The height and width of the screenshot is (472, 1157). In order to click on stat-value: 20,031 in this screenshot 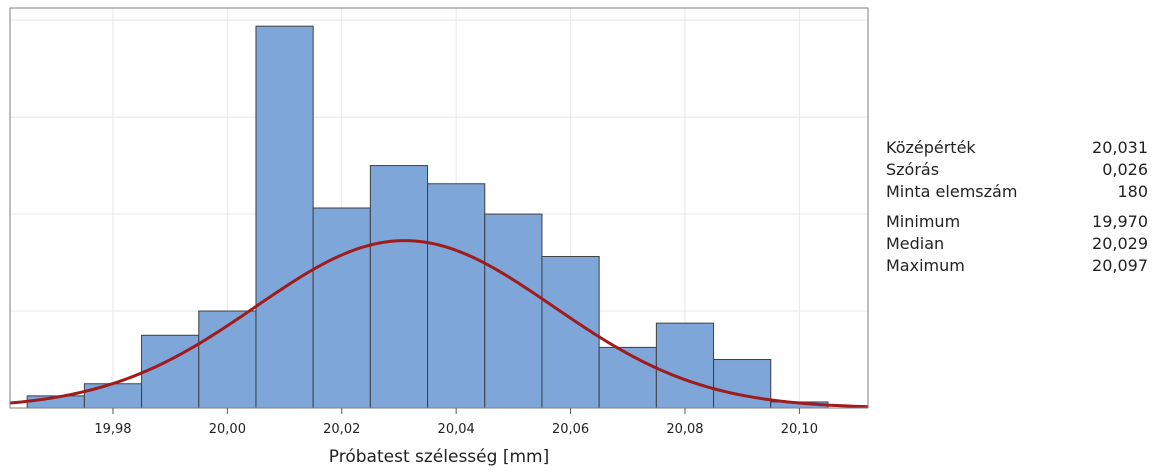, I will do `click(1120, 147)`.